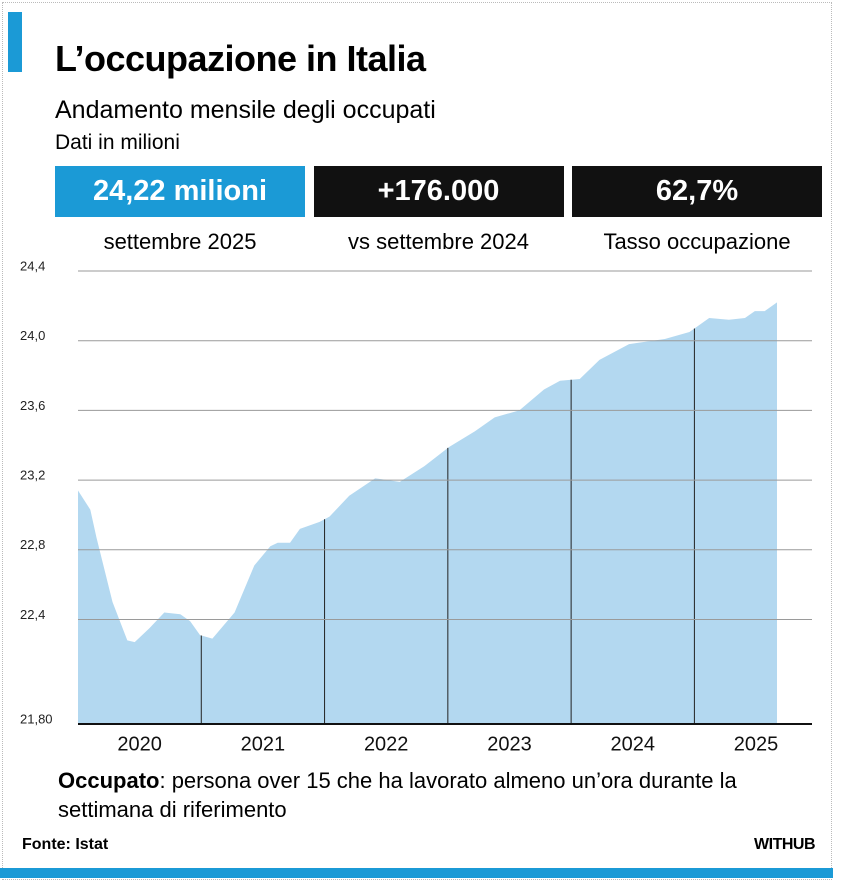 Image resolution: width=853 pixels, height=886 pixels. I want to click on kpi-box: 62,7%, so click(697, 191).